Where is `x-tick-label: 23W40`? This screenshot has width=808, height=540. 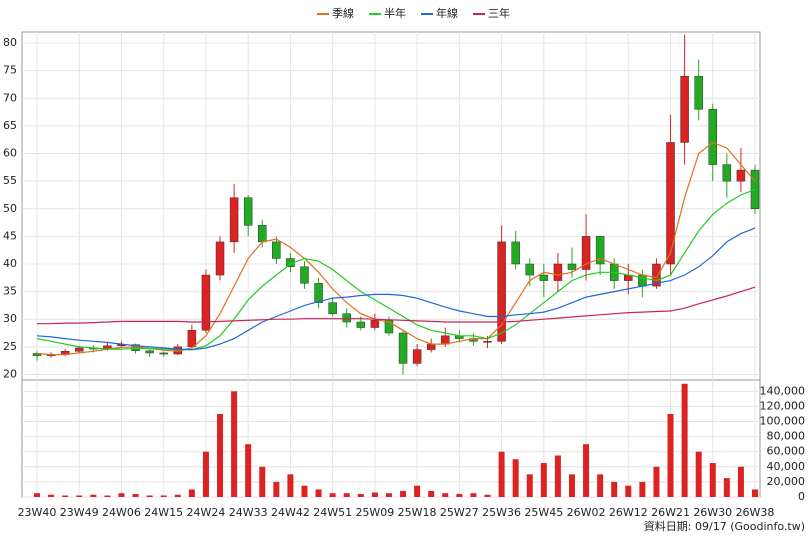 x-tick-label: 23W40 is located at coordinates (37, 512).